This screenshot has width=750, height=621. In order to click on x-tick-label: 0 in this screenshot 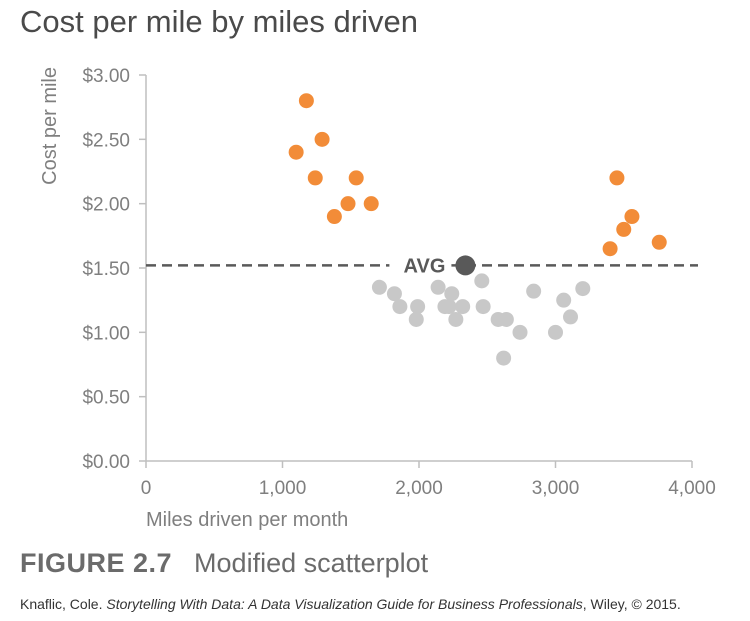, I will do `click(146, 488)`.